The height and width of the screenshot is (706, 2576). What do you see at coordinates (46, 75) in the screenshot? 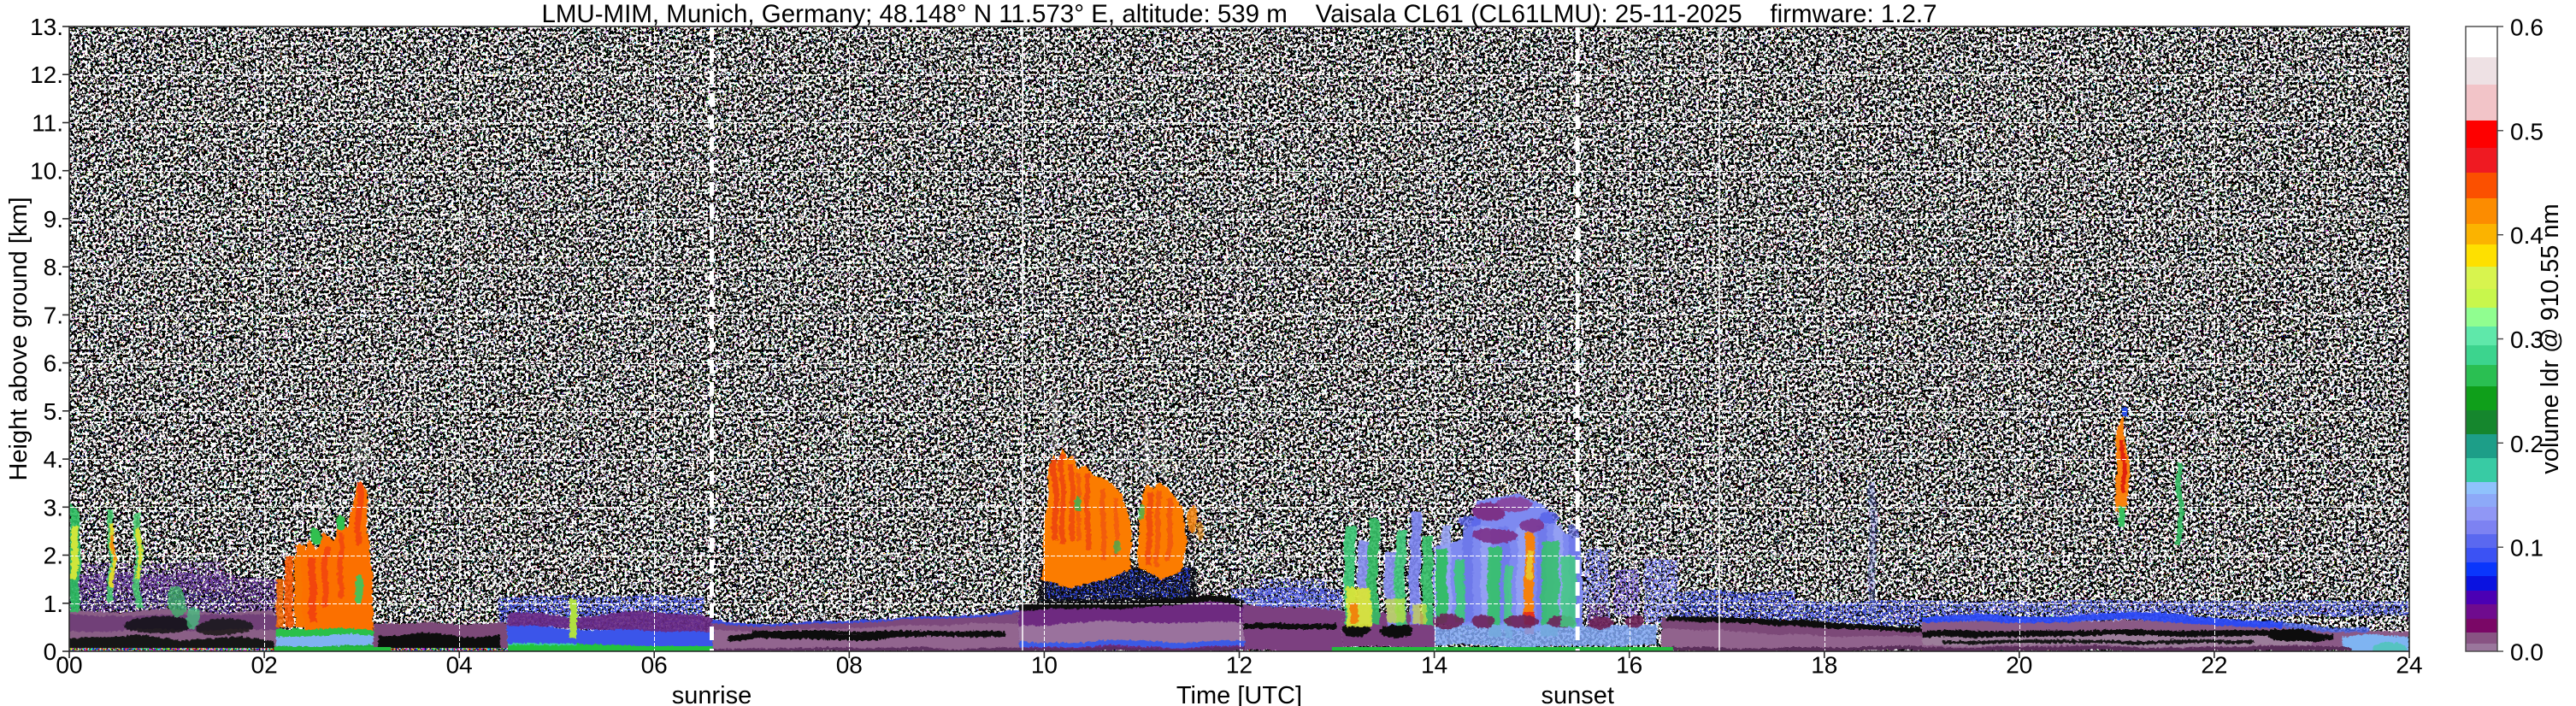
I see `svg-text: 12.` at bounding box center [46, 75].